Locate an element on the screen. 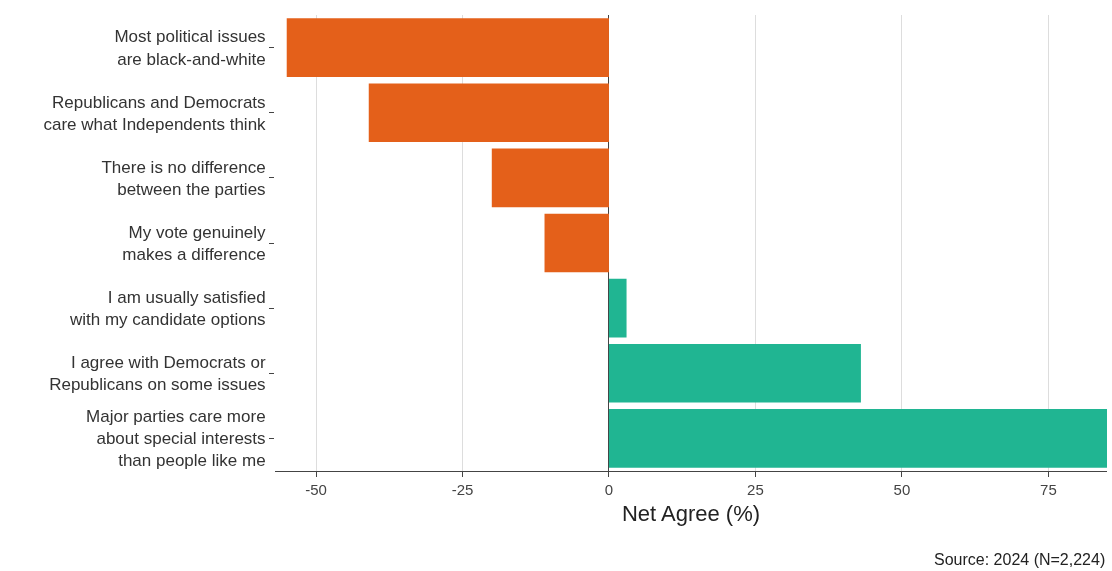 The image size is (1112, 571). x-axis-title: Net Agree (%) is located at coordinates (691, 513).